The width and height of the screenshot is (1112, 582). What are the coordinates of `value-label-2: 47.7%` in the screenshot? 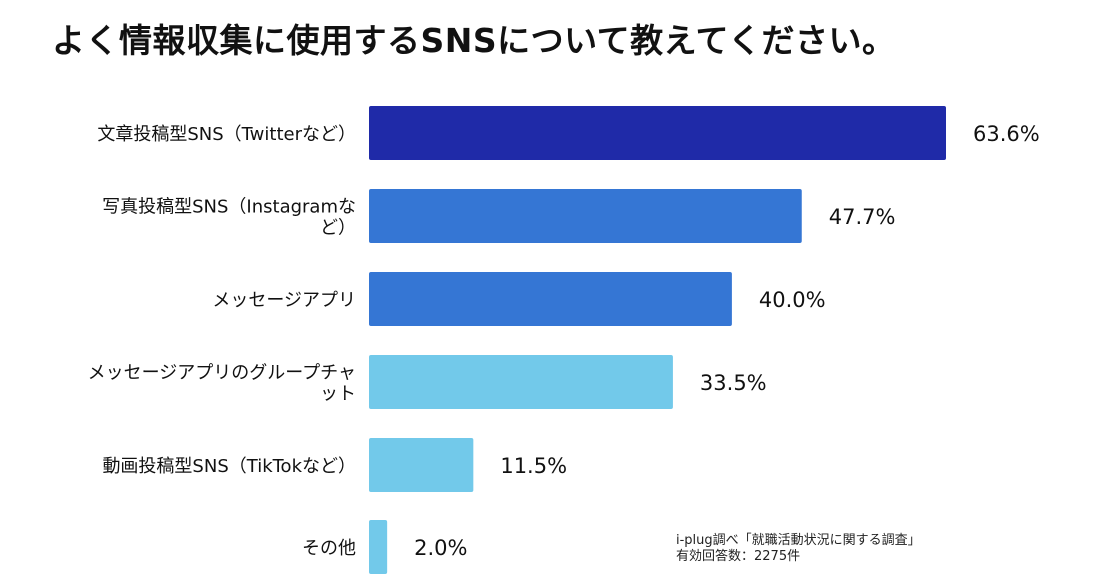 It's located at (862, 217).